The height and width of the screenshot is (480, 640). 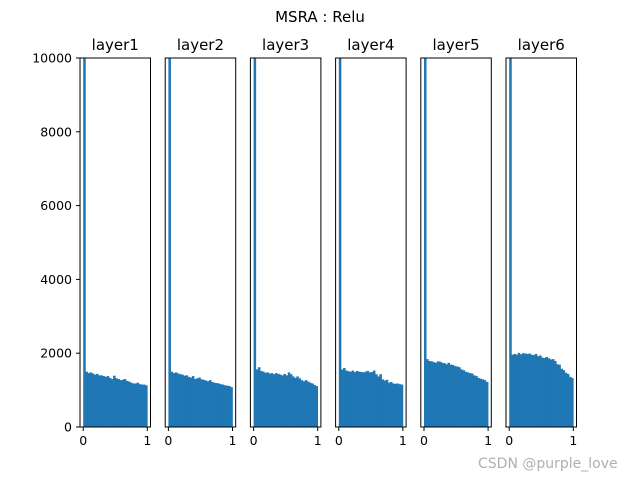 What do you see at coordinates (541, 45) in the screenshot?
I see `panel-title: layer6` at bounding box center [541, 45].